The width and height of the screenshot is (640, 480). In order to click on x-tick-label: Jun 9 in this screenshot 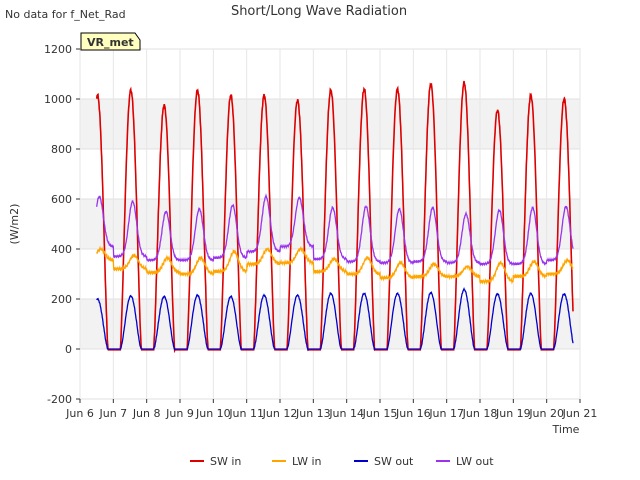, I will do `click(179, 413)`.